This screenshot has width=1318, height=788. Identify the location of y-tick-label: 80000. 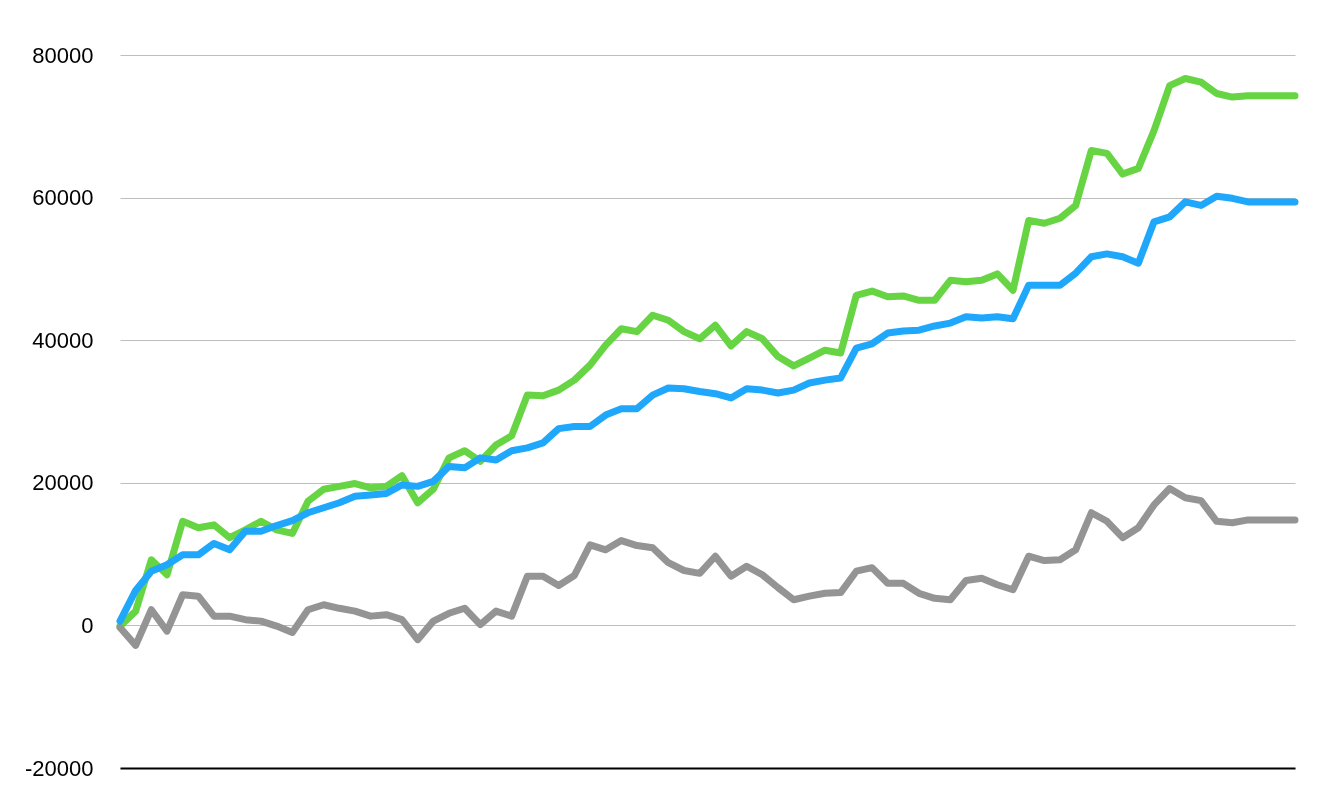
(63, 55).